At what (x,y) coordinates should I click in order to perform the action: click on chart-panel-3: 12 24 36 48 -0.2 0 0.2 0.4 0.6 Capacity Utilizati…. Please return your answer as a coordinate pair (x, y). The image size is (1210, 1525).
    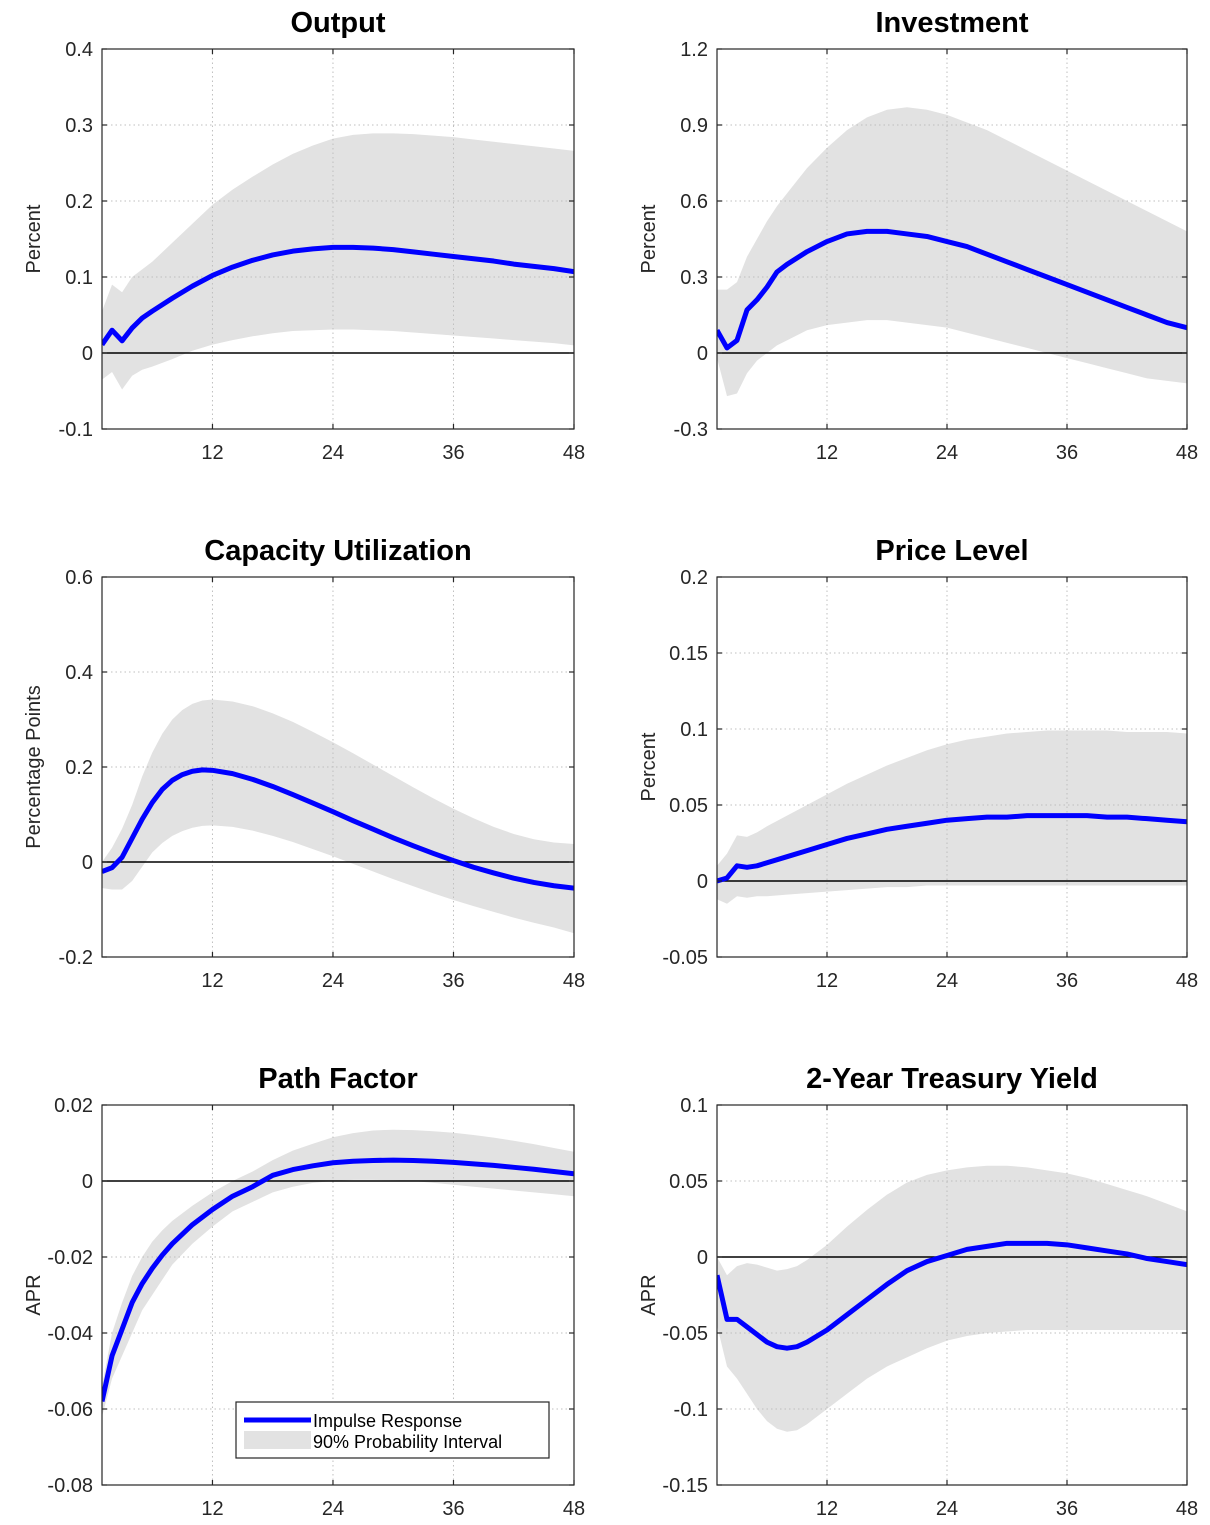
    Looking at the image, I should click on (304, 763).